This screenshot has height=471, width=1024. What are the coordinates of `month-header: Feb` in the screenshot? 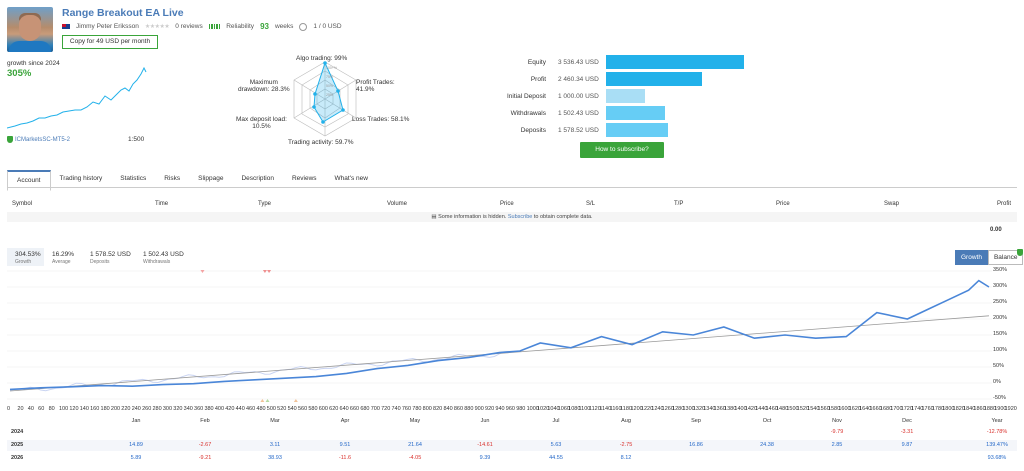 It's located at (205, 421).